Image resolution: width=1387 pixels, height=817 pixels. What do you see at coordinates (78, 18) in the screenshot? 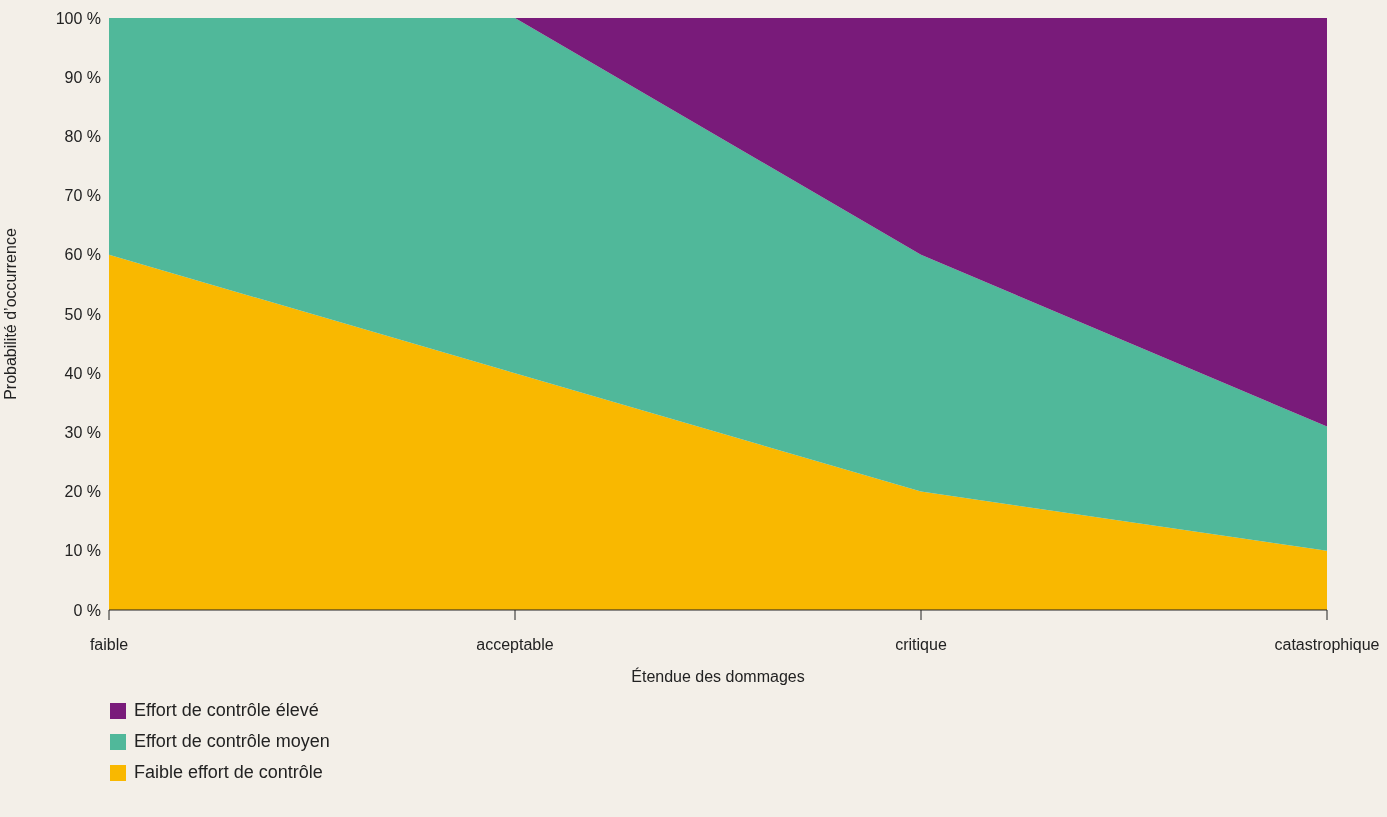
I see `y-tick-label: 100 %` at bounding box center [78, 18].